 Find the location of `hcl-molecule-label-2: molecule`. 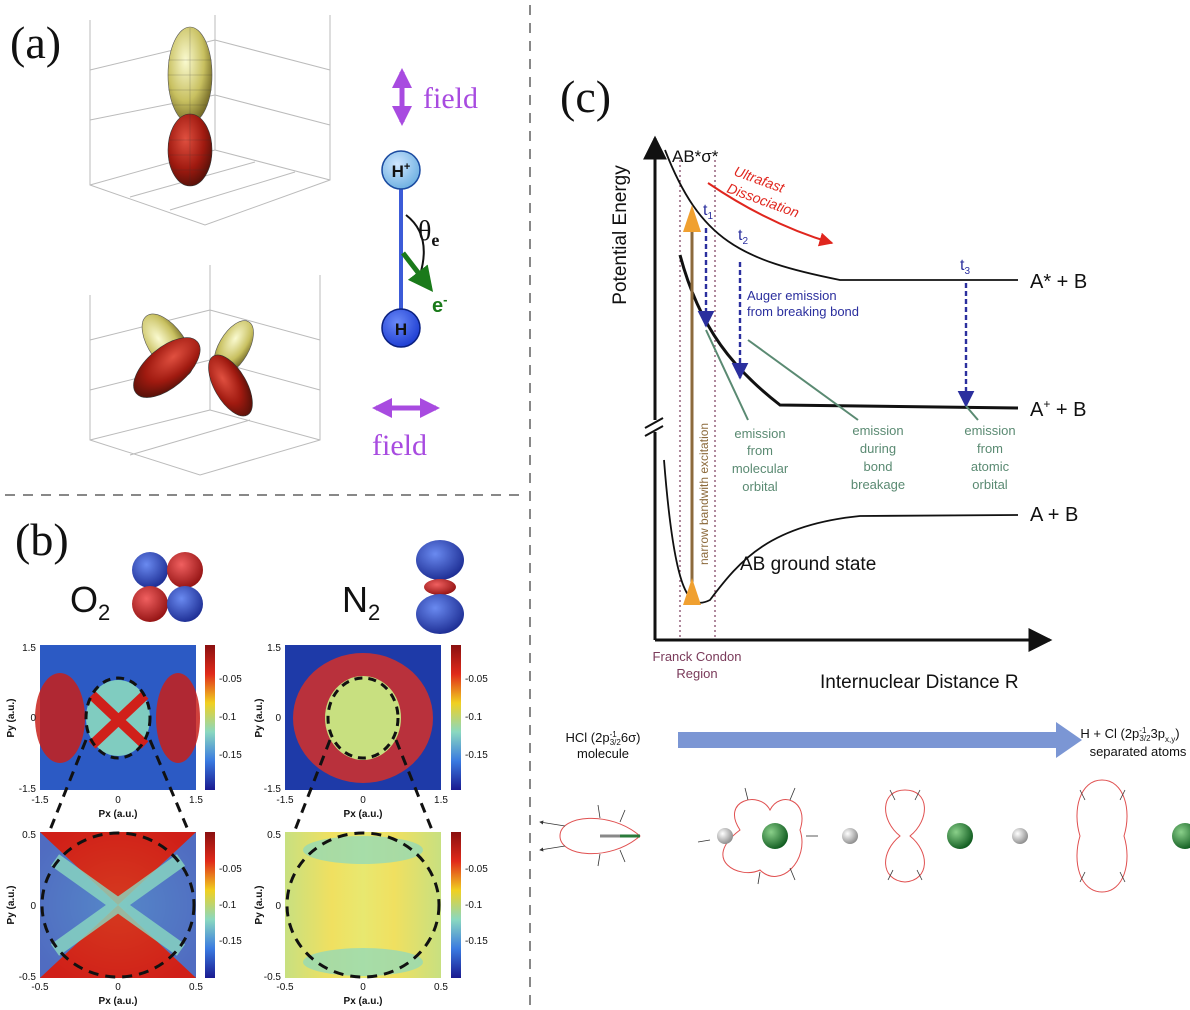

hcl-molecule-label-2: molecule is located at coordinates (603, 753).